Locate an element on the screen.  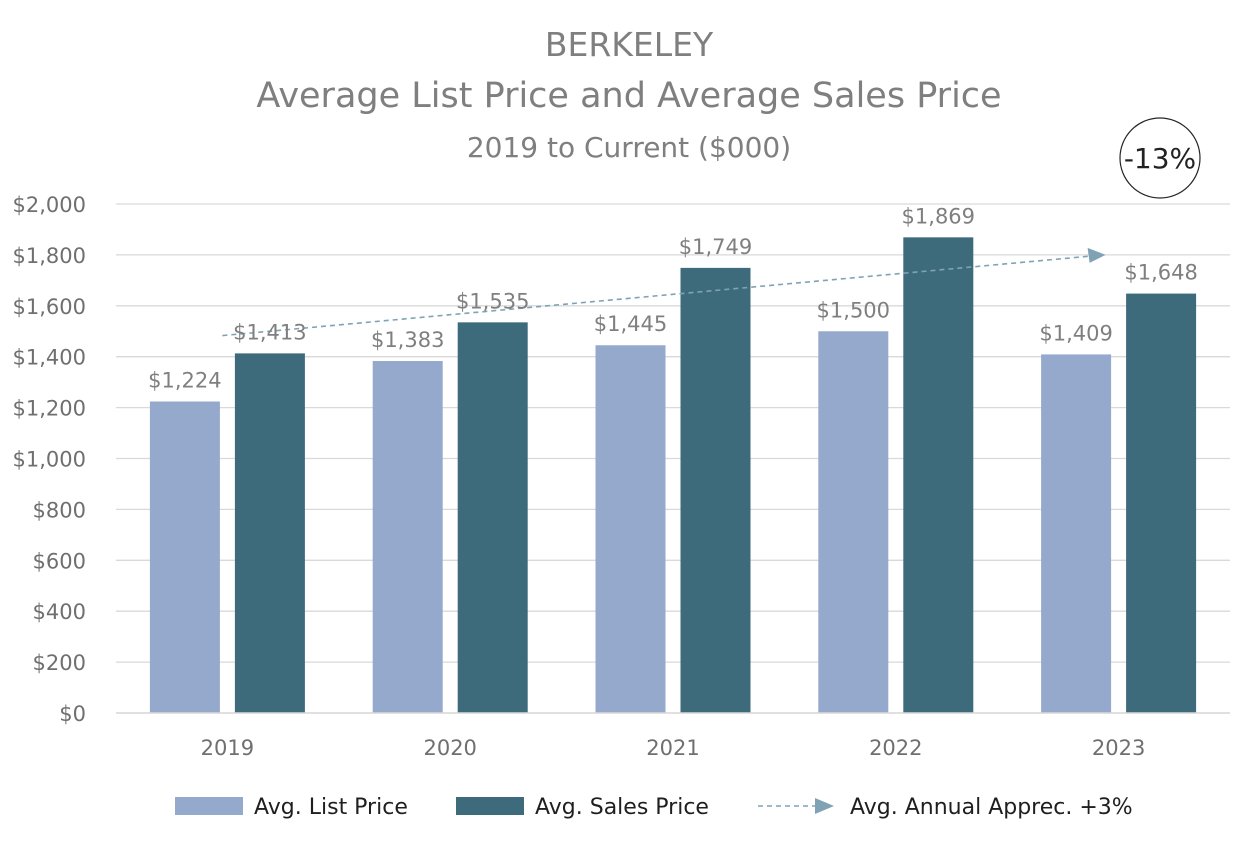
x-axis-ticks: 2019 2020 2021 2022 2023 is located at coordinates (673, 736).